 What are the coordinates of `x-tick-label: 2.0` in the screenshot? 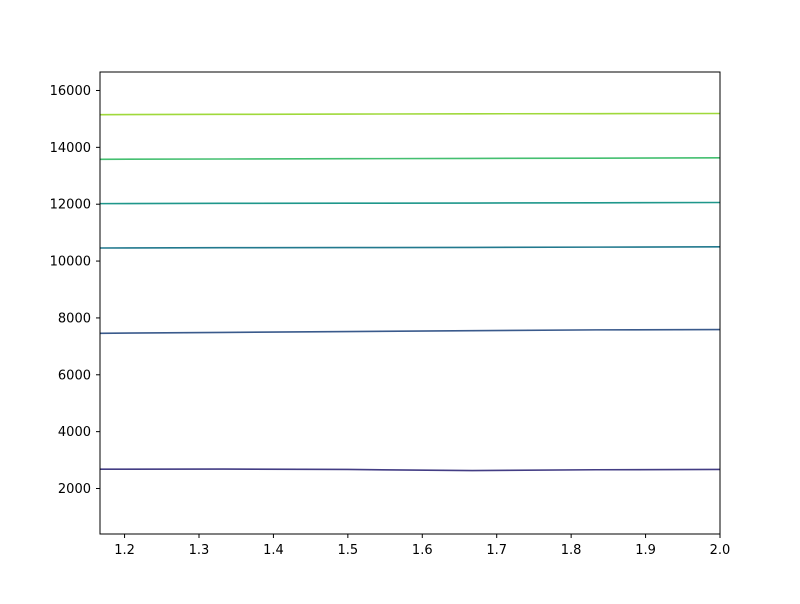 It's located at (720, 550).